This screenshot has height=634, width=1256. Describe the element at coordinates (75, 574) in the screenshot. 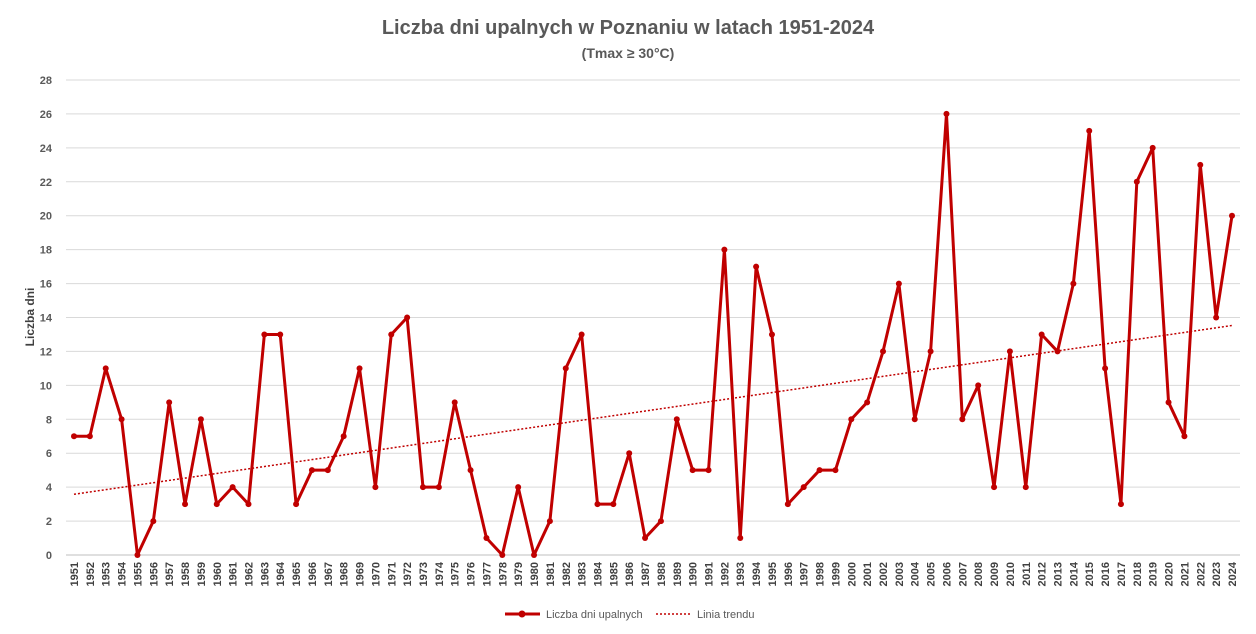

I see `x-tick-label: 1951` at that location.